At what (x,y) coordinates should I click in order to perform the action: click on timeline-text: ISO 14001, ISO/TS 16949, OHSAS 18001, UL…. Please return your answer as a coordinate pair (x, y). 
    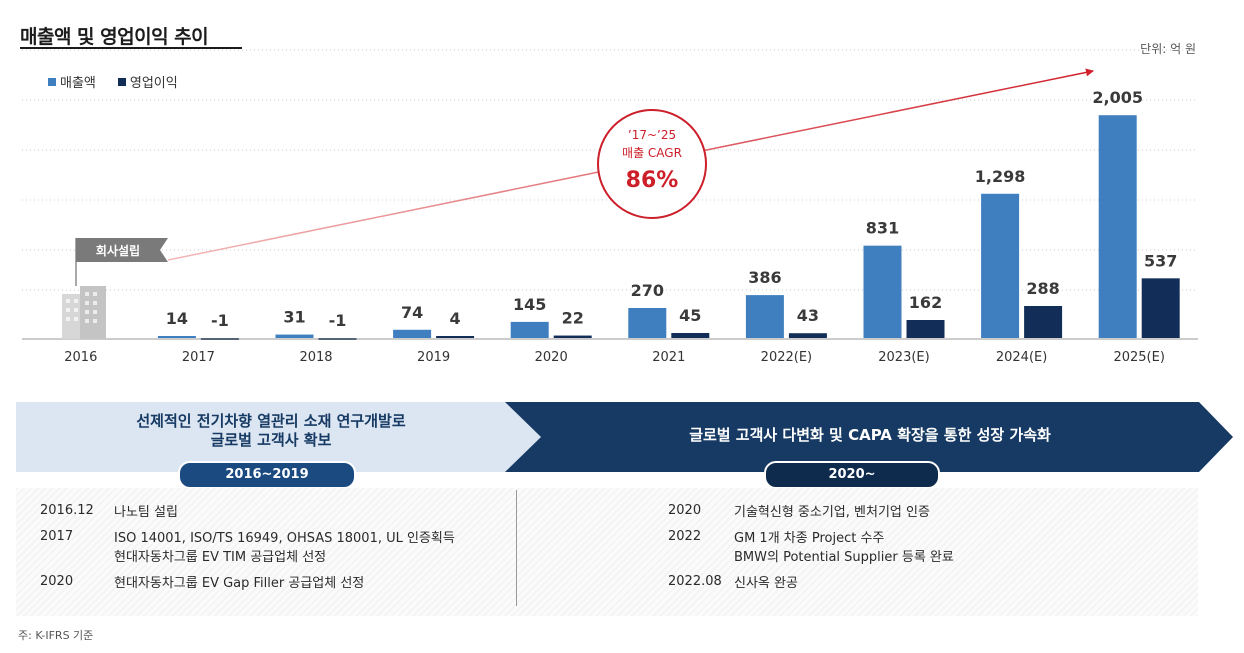
    Looking at the image, I should click on (284, 548).